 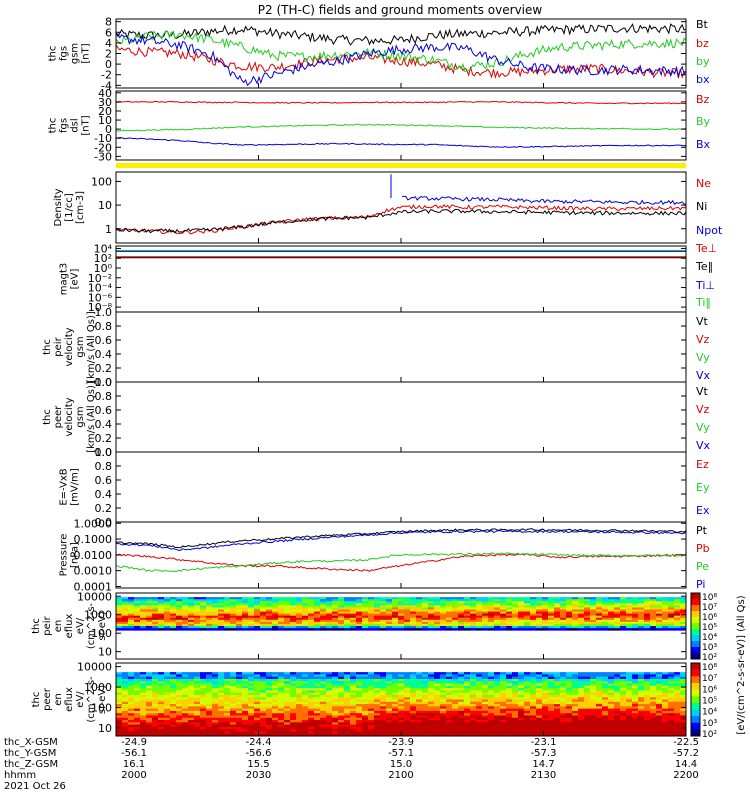 I want to click on y-tick-label: 0.4, so click(x=104, y=354).